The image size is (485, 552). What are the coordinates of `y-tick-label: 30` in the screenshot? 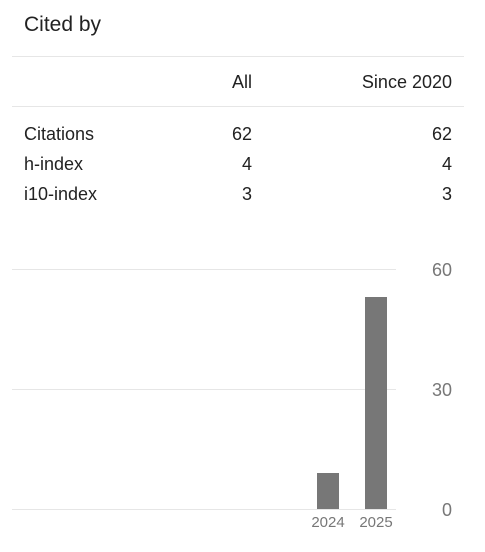 It's located at (442, 390).